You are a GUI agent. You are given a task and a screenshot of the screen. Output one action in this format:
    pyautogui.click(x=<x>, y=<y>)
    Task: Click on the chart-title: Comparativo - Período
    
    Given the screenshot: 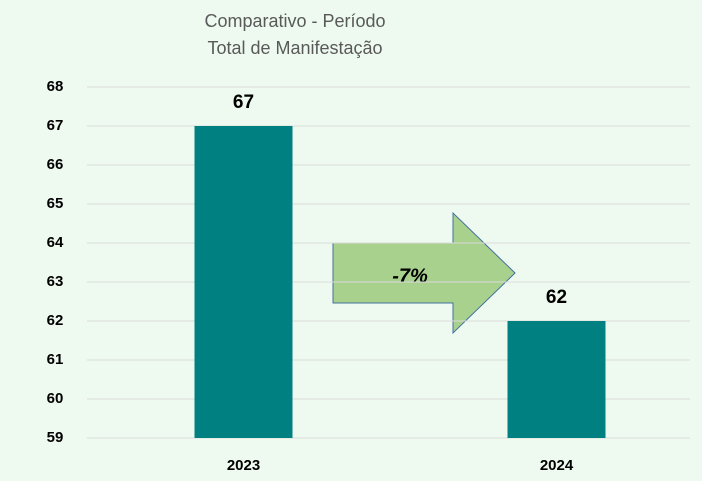 What is the action you would take?
    pyautogui.click(x=294, y=21)
    